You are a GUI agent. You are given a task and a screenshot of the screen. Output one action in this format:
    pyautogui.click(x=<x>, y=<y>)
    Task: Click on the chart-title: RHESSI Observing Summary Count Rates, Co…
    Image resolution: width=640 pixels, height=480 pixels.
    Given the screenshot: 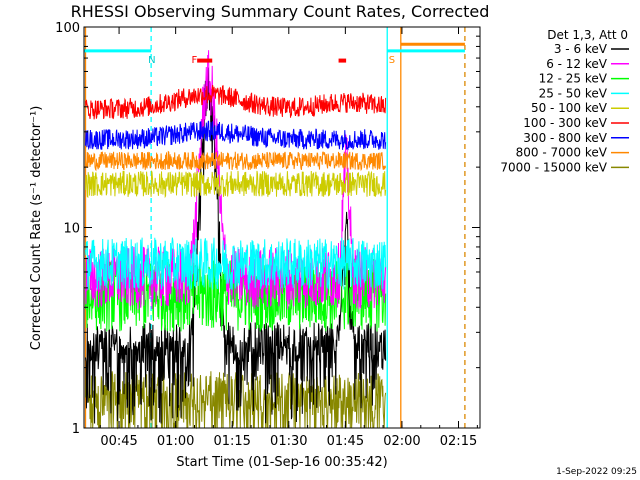 What is the action you would take?
    pyautogui.click(x=280, y=11)
    